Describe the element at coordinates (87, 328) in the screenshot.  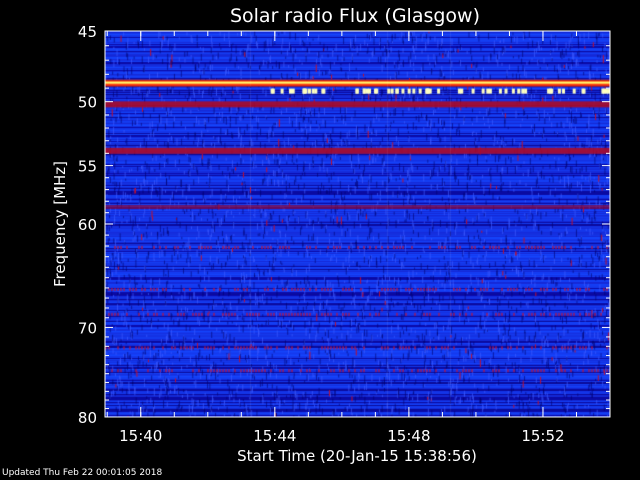
I see `y-tick-label: 70` at that location.